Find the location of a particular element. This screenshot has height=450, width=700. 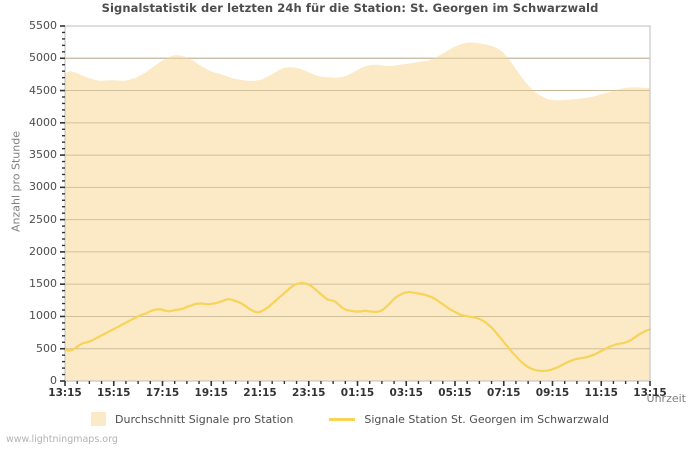

x-tick-label: 21:15 is located at coordinates (260, 393).